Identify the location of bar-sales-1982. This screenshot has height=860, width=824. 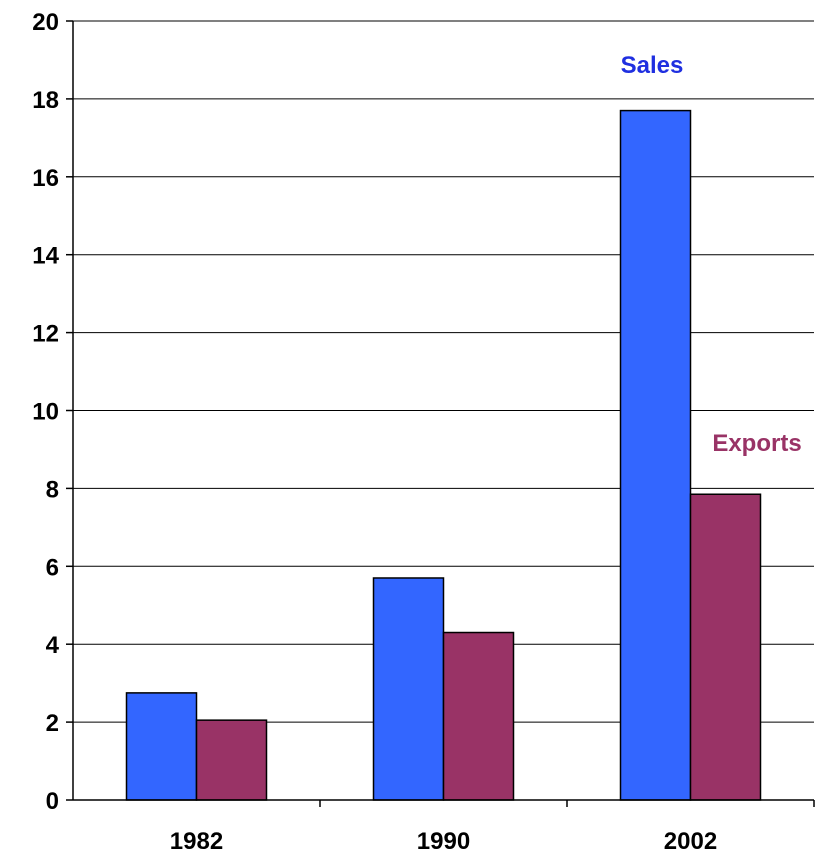
(161, 746).